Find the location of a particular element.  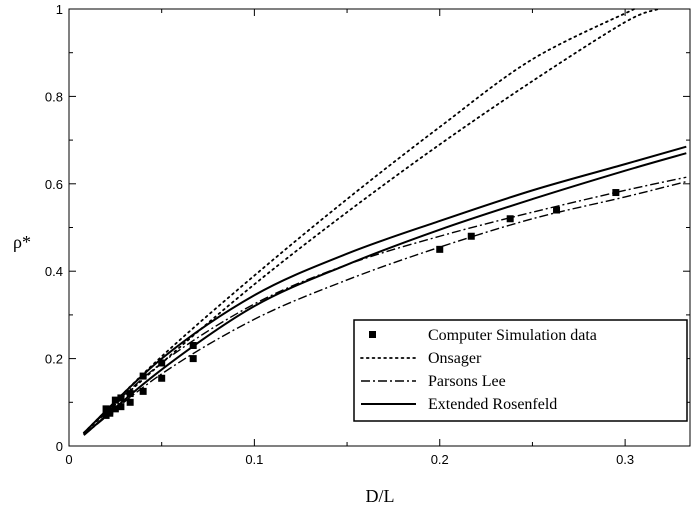

y-tick-label: 0 is located at coordinates (59, 446).